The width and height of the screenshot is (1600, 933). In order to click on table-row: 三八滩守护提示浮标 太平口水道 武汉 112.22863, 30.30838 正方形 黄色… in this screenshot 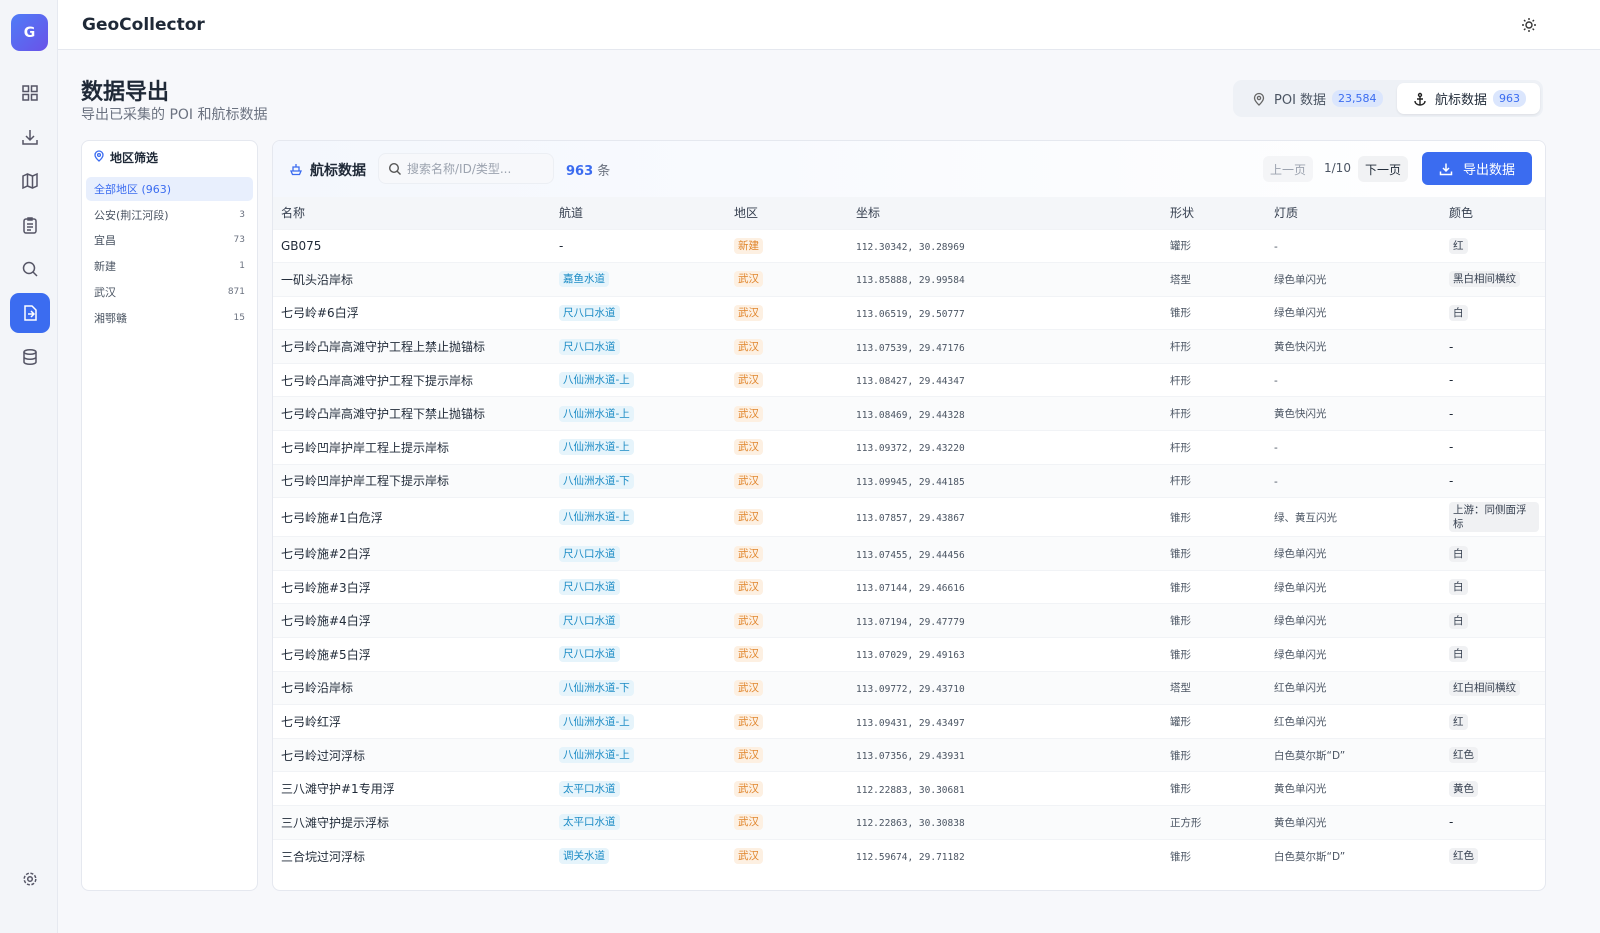, I will do `click(909, 822)`.